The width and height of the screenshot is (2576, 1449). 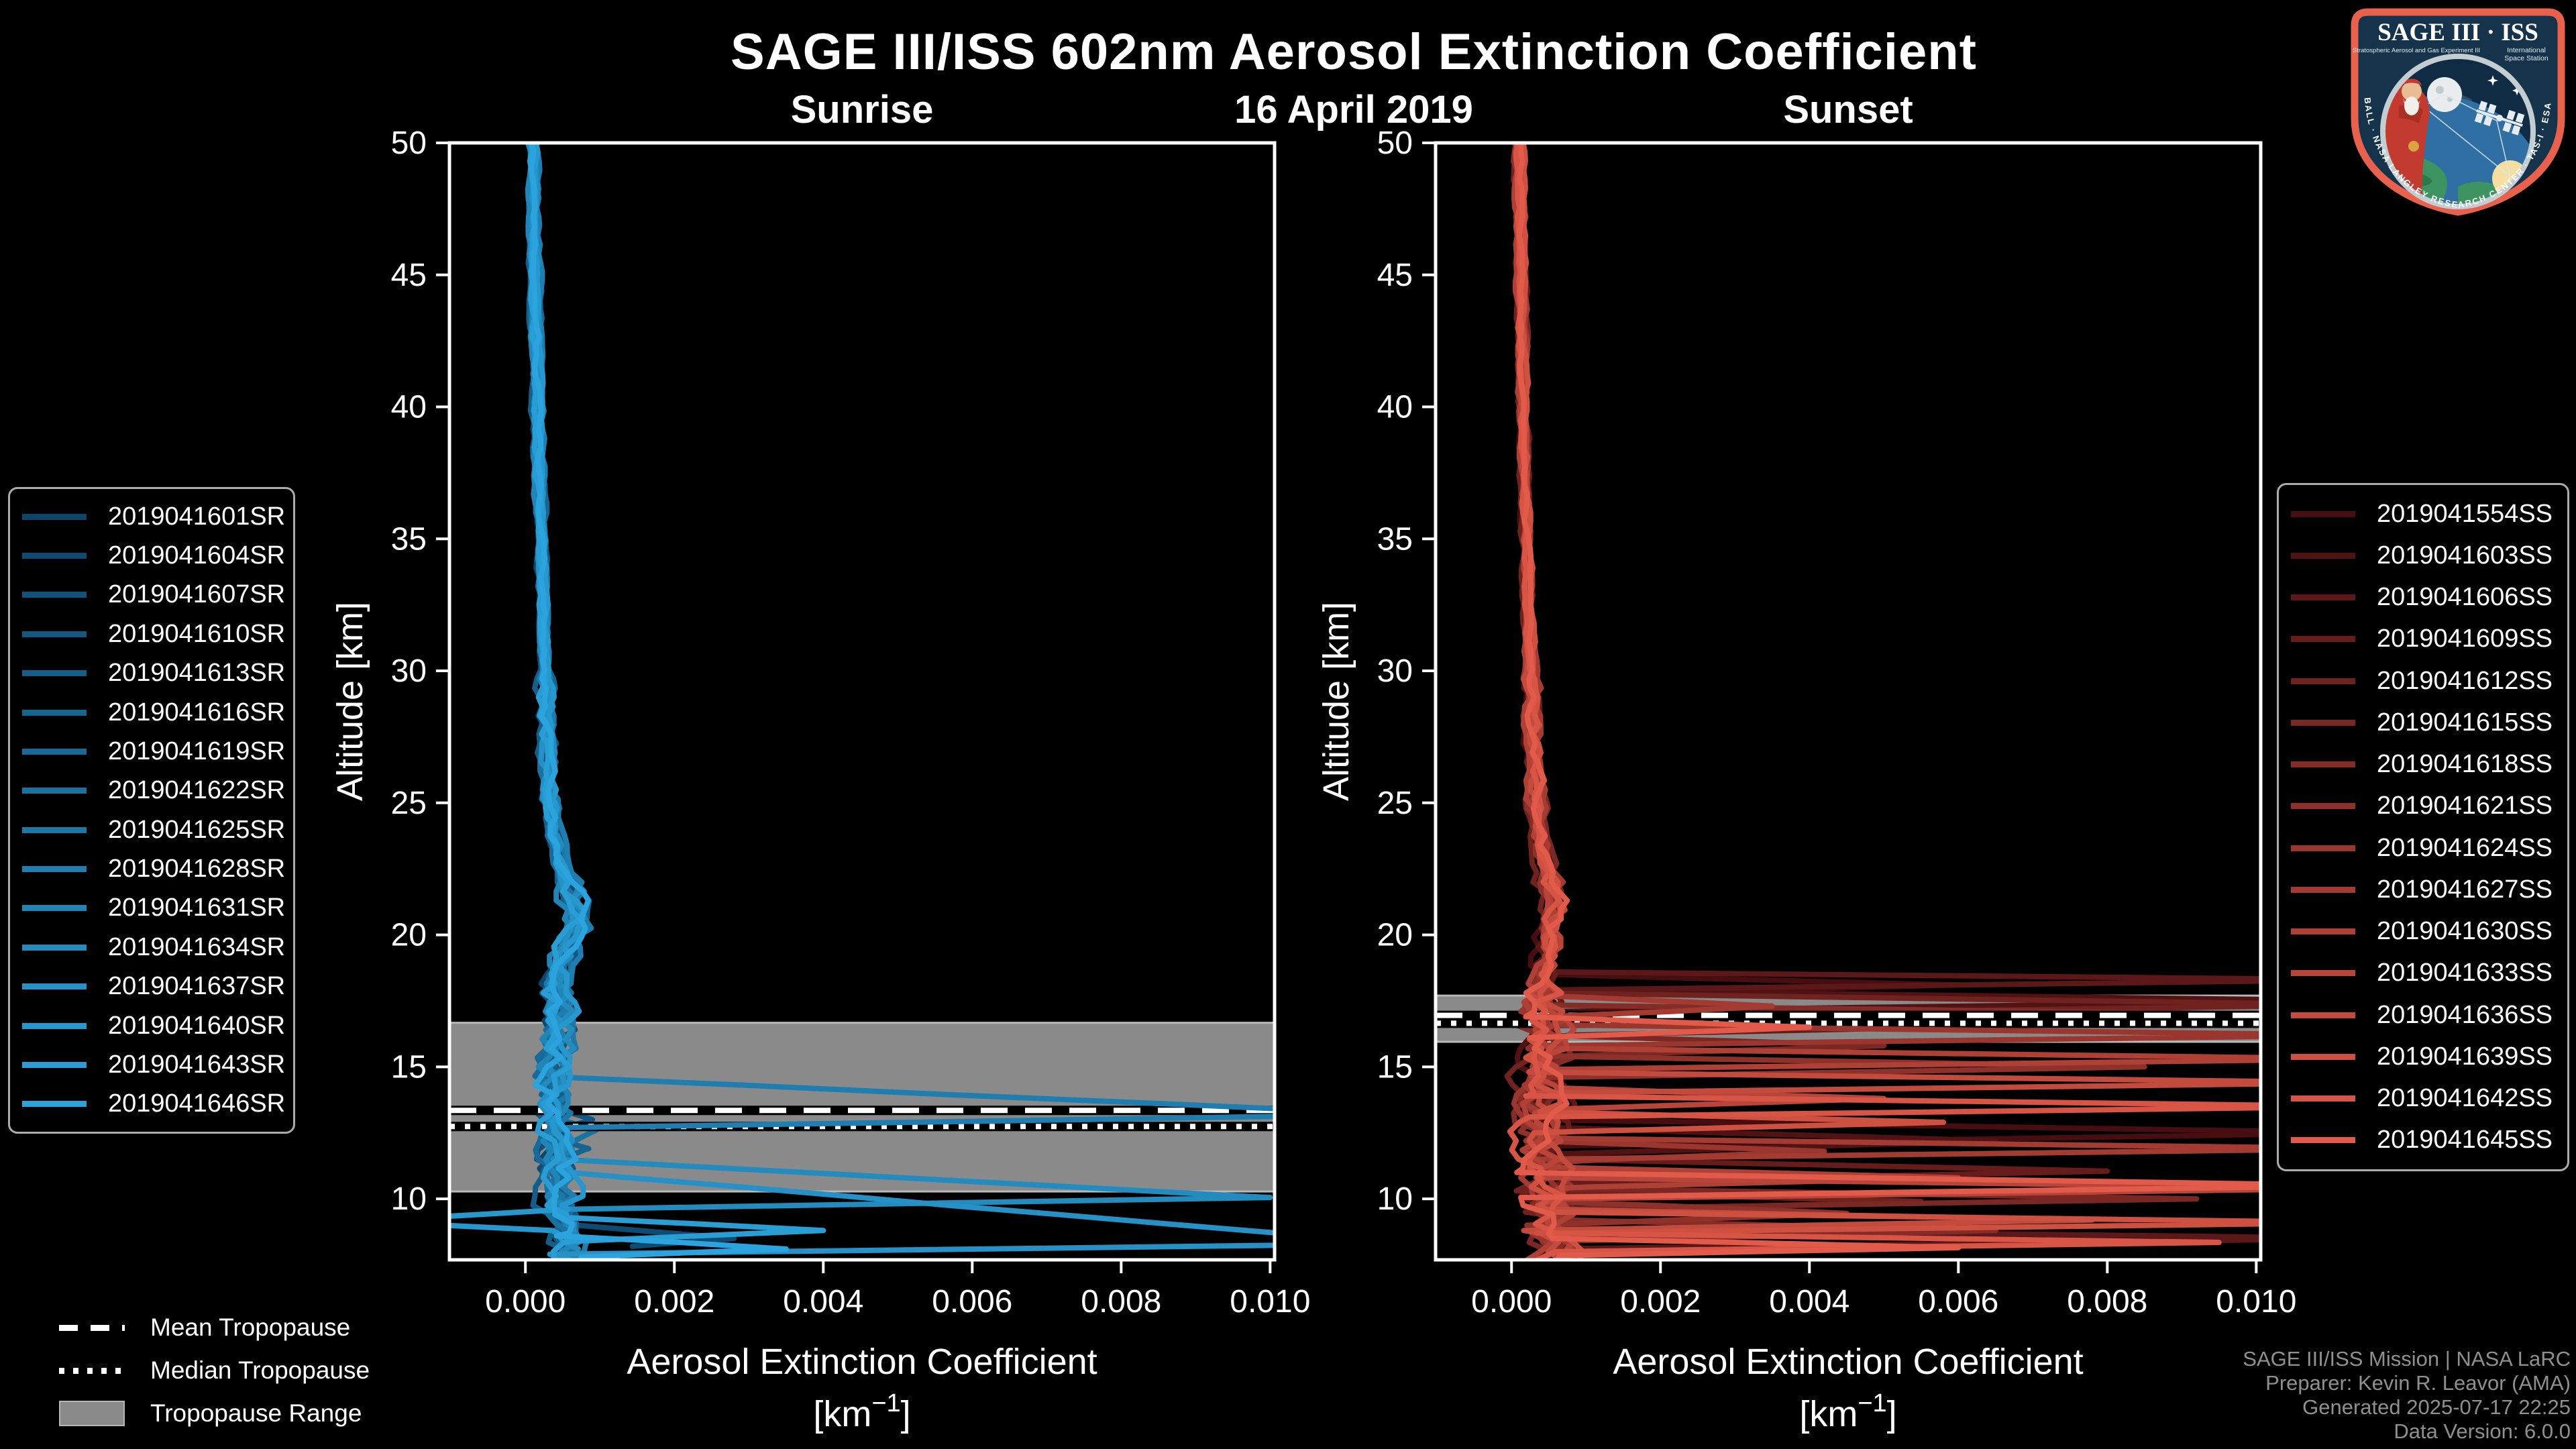 I want to click on legend-entry-sunset: 2019041606SS, so click(x=2423, y=597).